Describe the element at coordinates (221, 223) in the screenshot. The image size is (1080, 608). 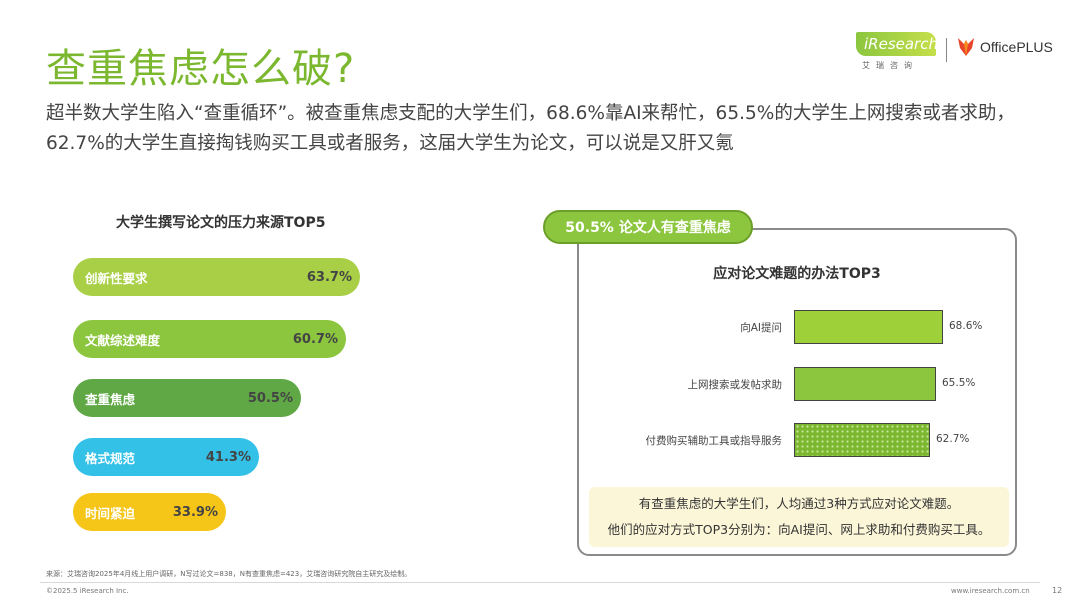
I see `left-chart-title: 大学生撰写论文的压力来源TOP5` at that location.